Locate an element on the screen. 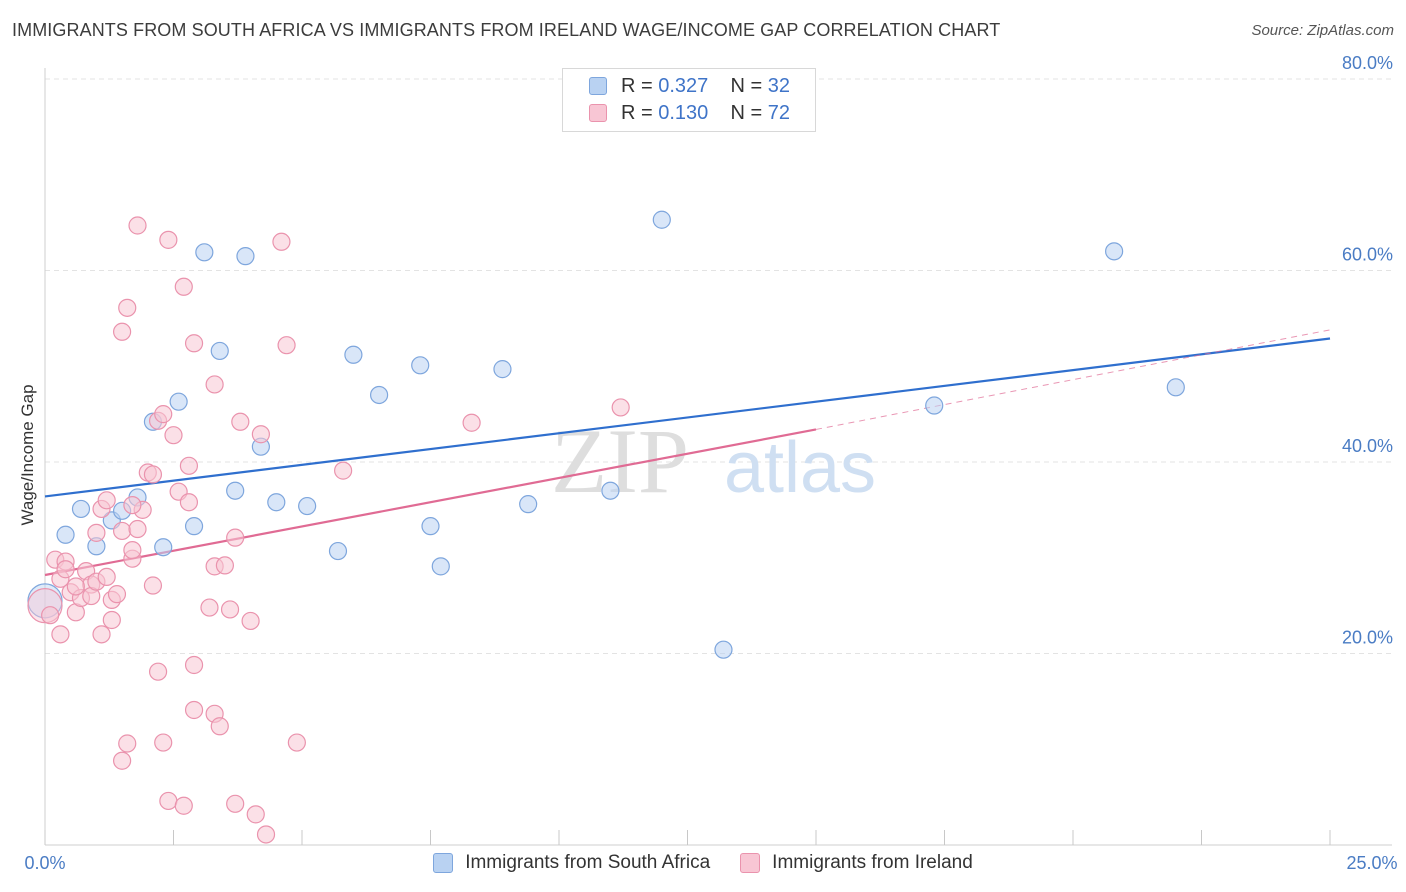  legend-r-value: 0.327 is located at coordinates (683, 85).